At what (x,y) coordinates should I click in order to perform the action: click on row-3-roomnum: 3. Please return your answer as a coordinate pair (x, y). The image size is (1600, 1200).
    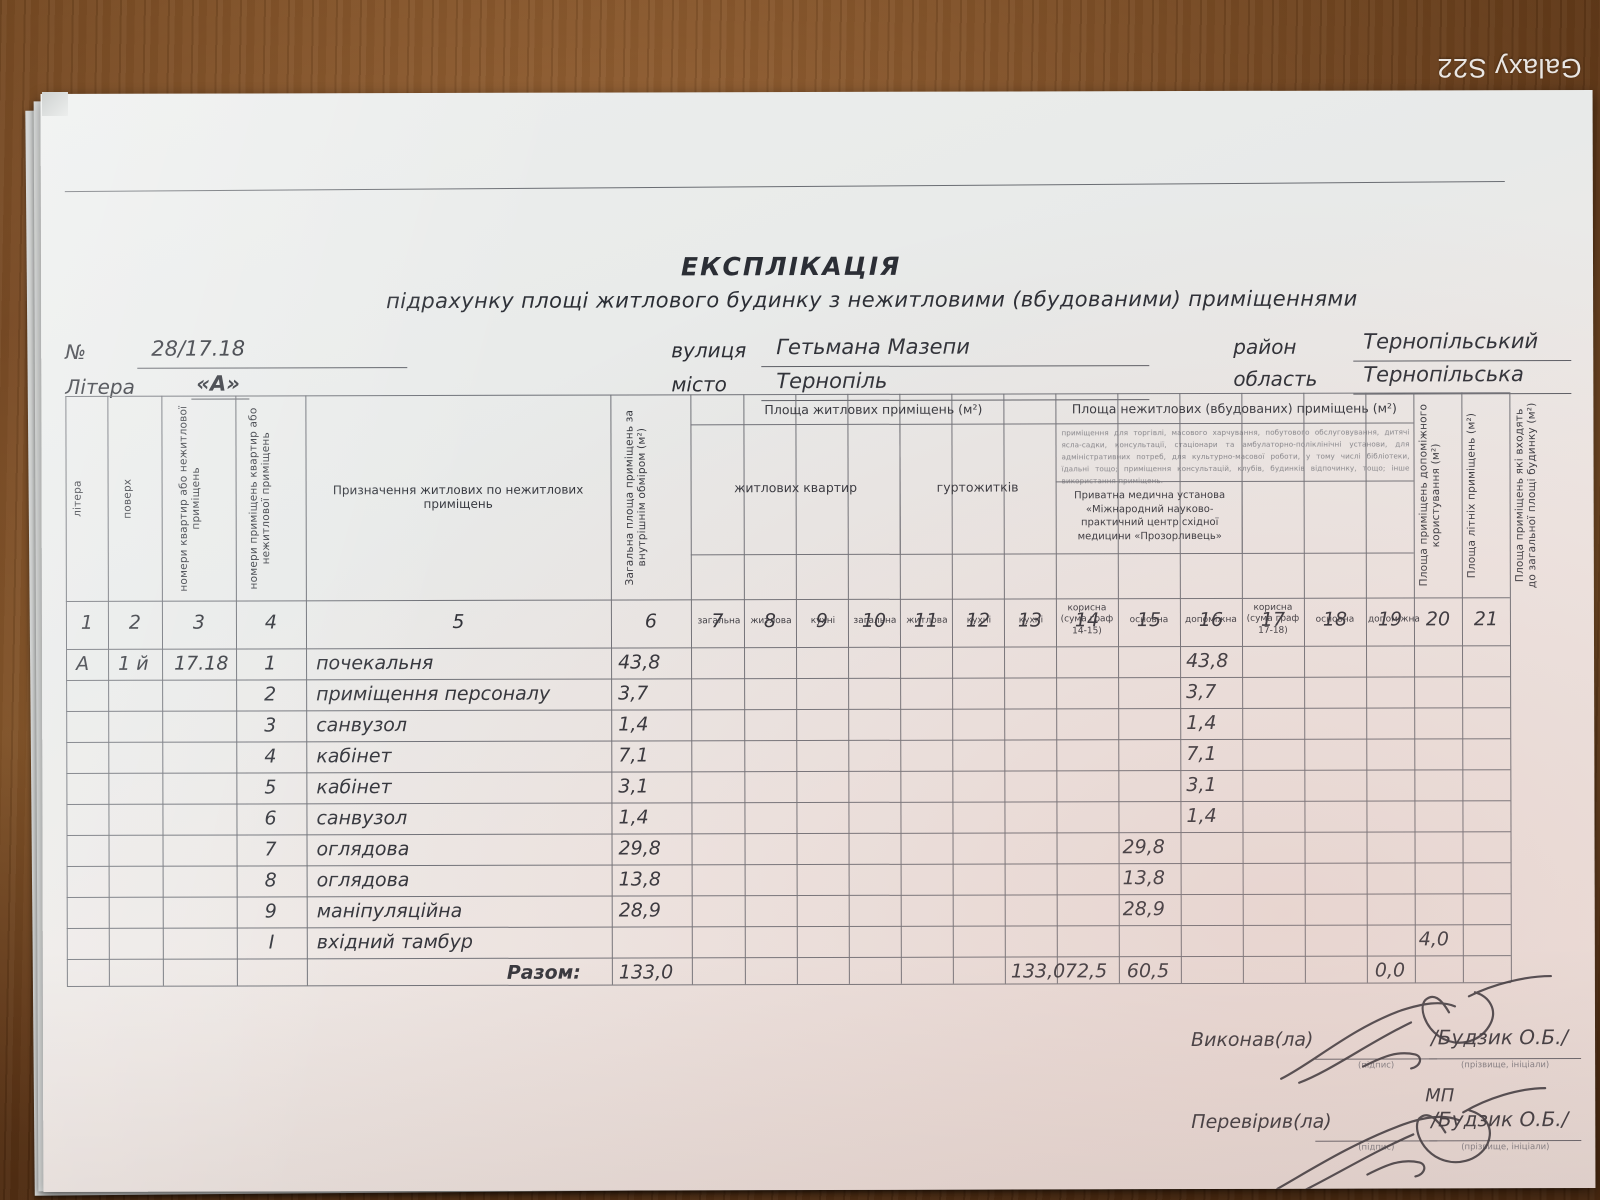
    Looking at the image, I should click on (270, 725).